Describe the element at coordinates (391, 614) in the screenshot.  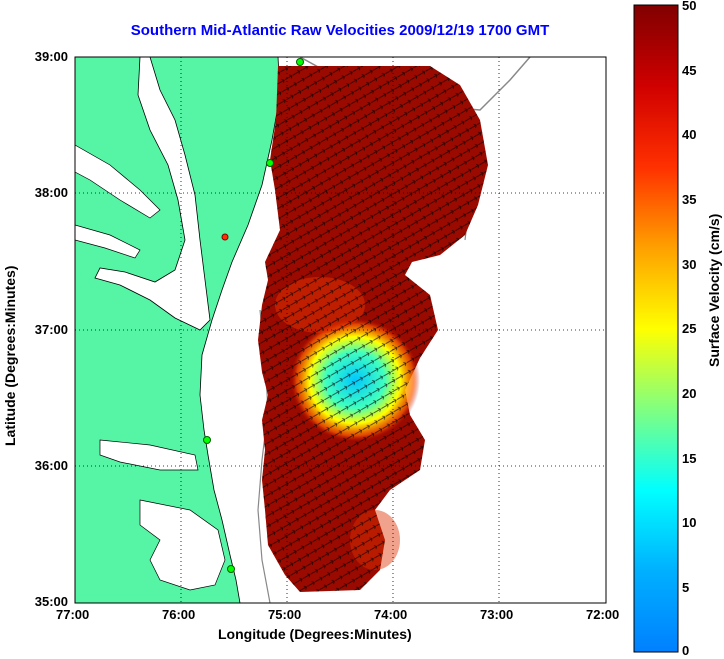
I see `x-tick-label: 74:00` at that location.